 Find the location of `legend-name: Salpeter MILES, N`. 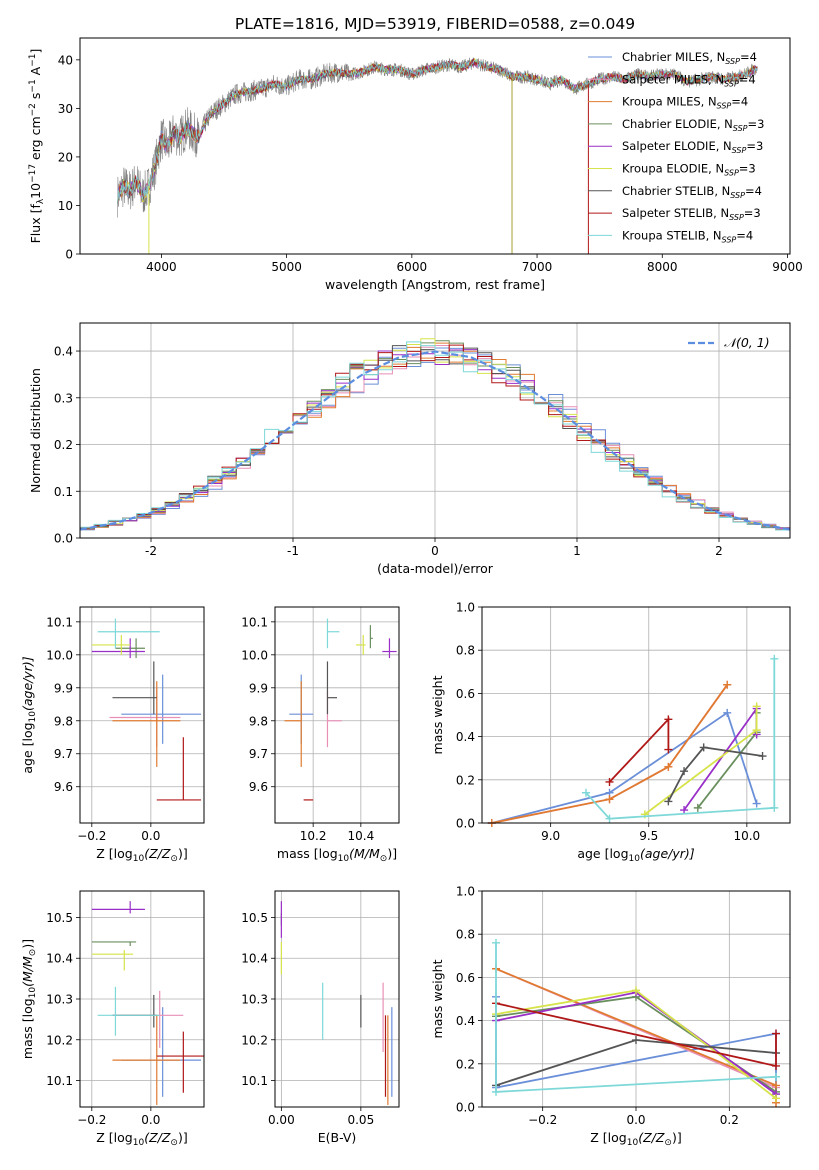

legend-name: Salpeter MILES, N is located at coordinates (673, 79).